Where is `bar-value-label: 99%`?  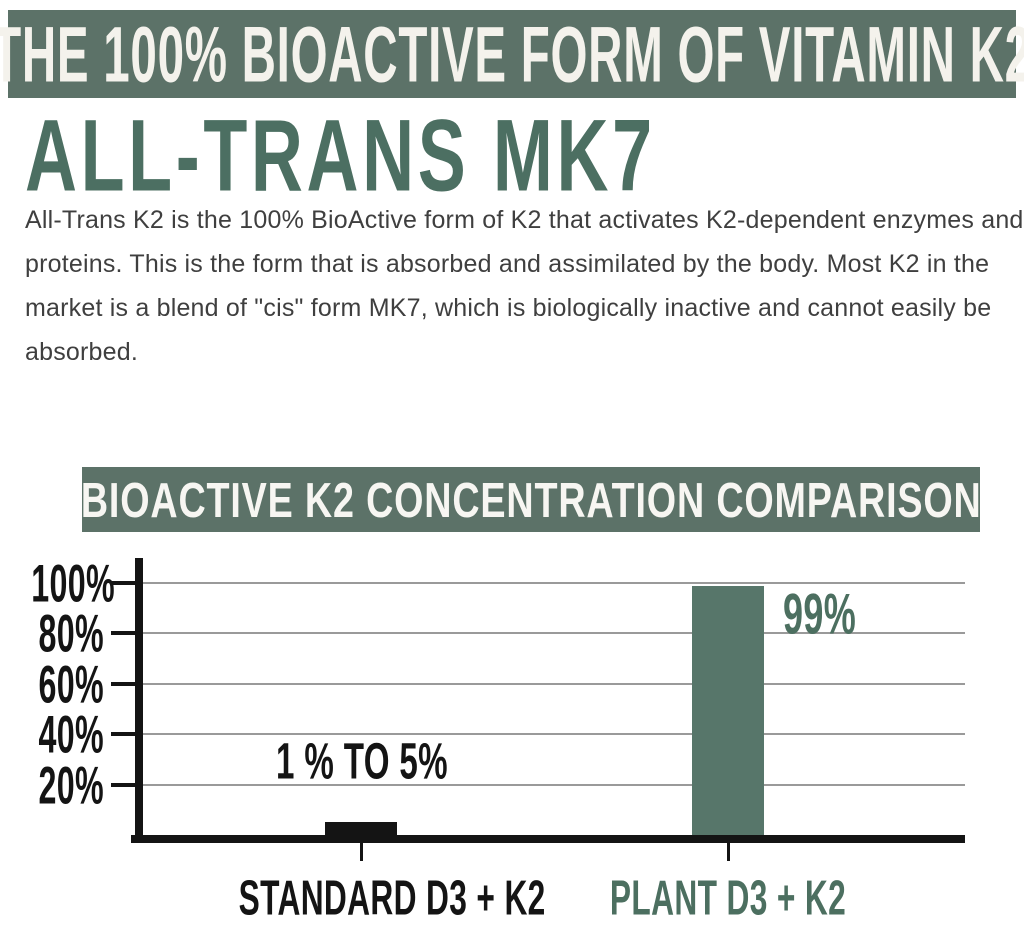
bar-value-label: 99% is located at coordinates (820, 614).